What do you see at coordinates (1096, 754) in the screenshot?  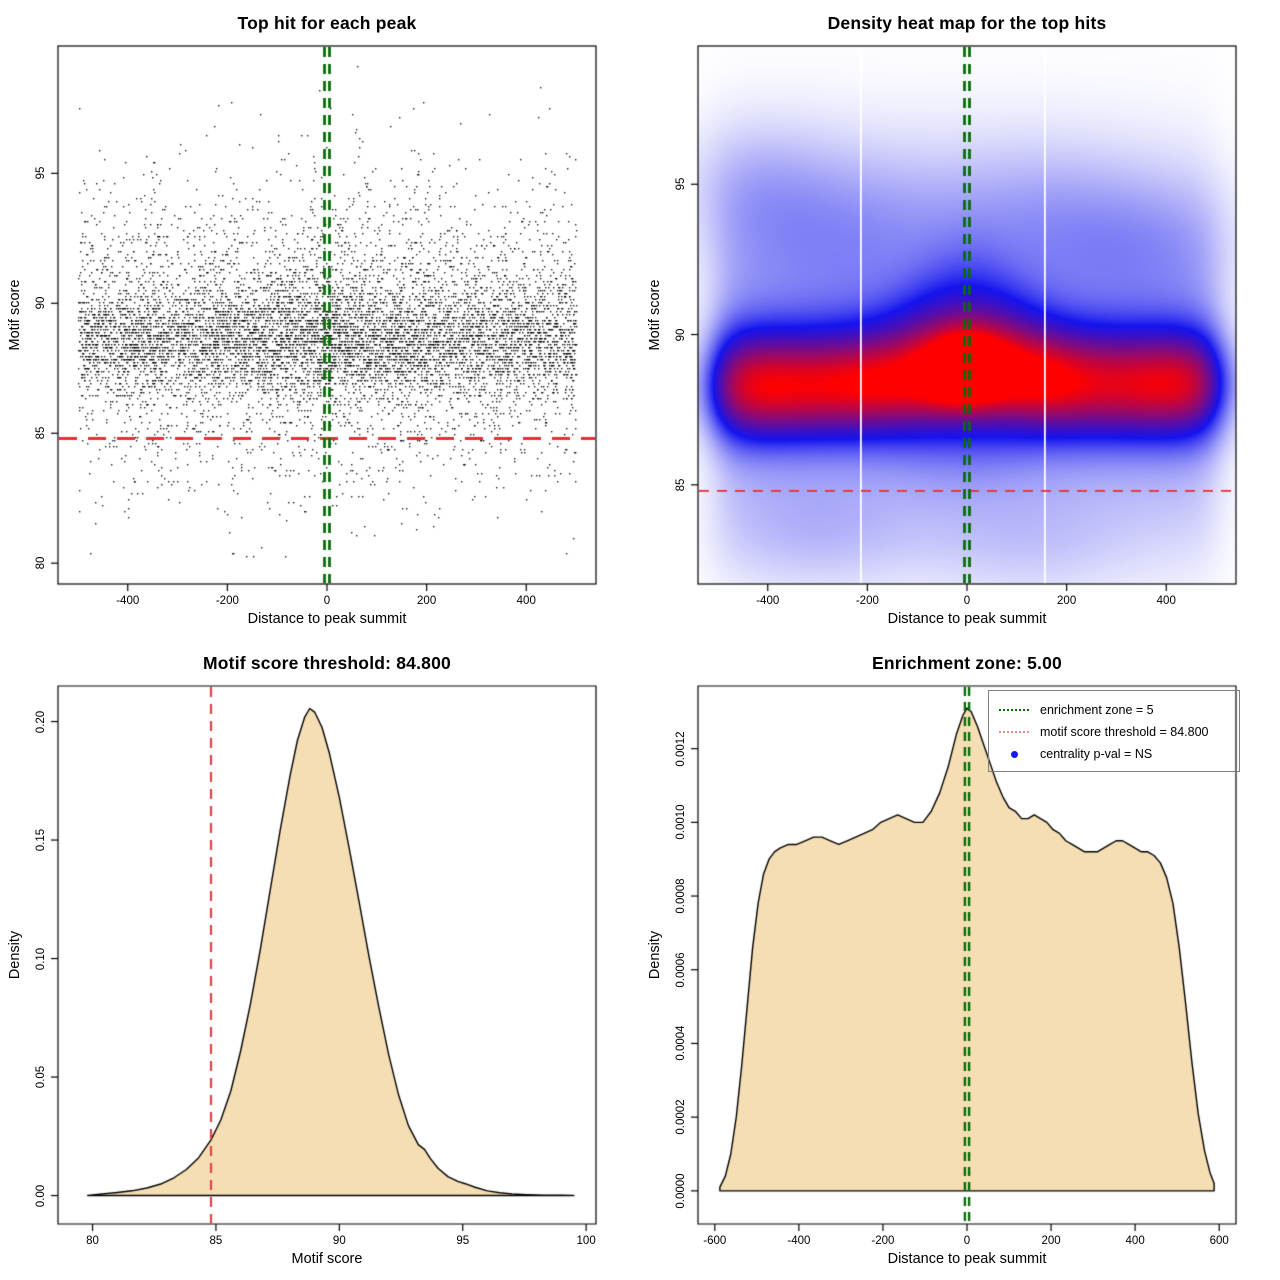 I see `legend-item-label: centrality p-val = NS` at bounding box center [1096, 754].